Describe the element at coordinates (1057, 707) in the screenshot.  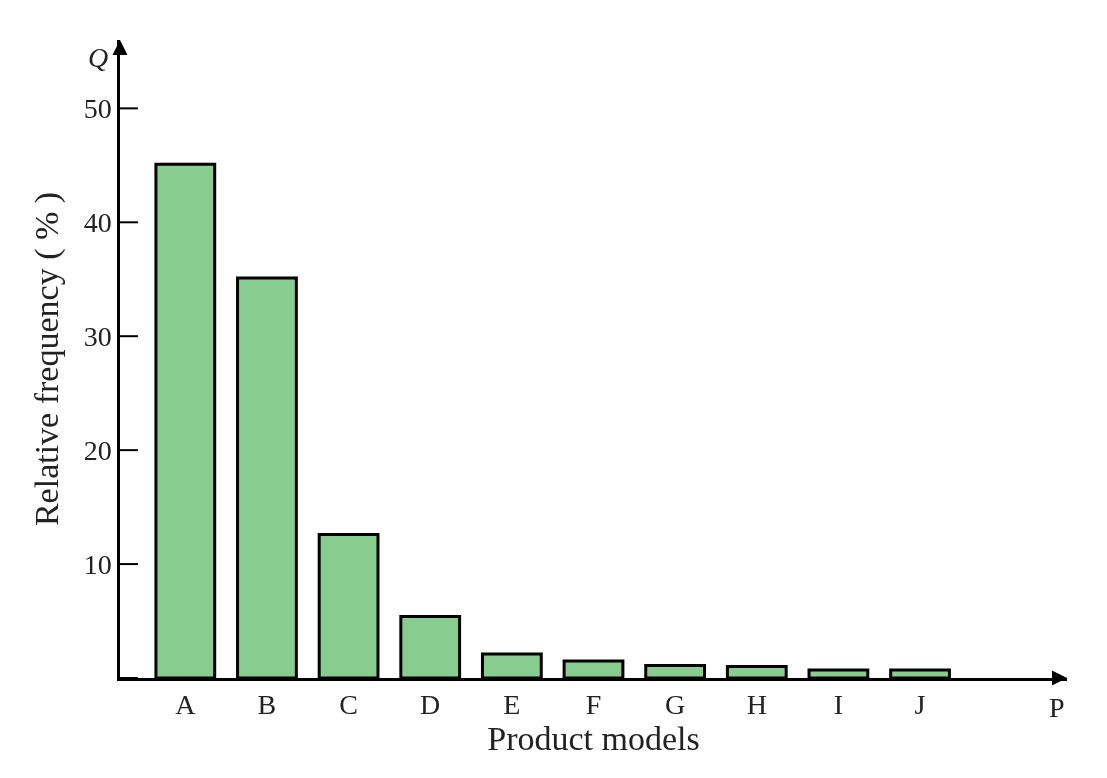
I see `text: P` at that location.